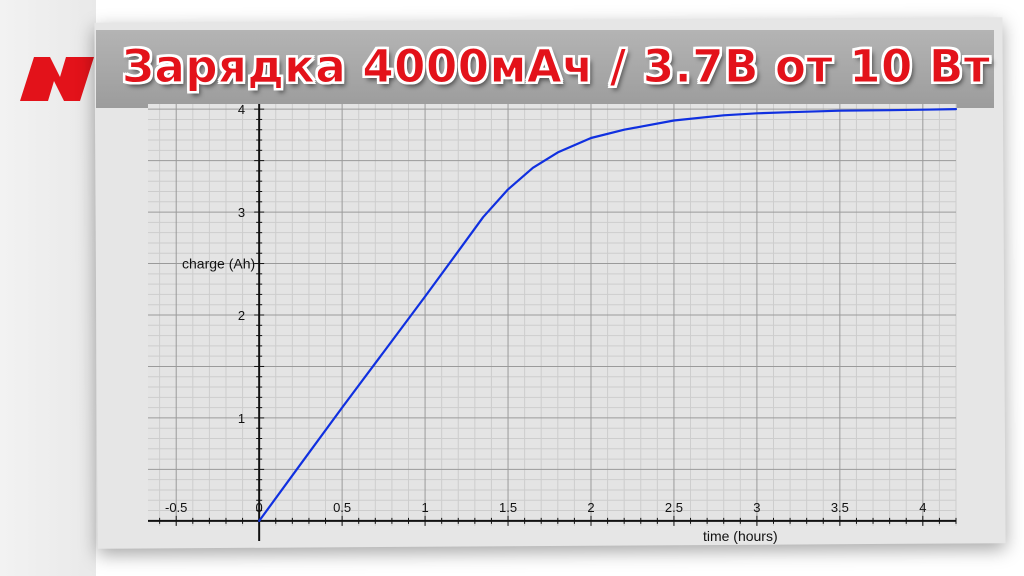  I want to click on x-tick-label: 0, so click(259, 507).